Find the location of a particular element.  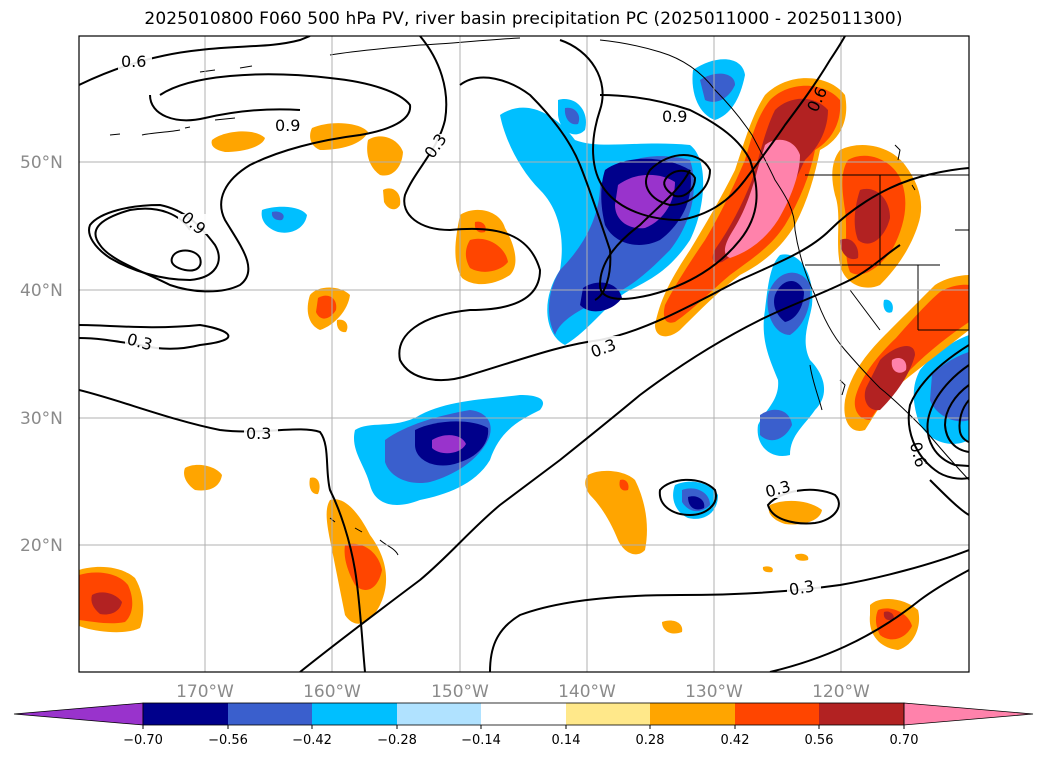

colorbar-tick-label: 0.28 is located at coordinates (650, 740).